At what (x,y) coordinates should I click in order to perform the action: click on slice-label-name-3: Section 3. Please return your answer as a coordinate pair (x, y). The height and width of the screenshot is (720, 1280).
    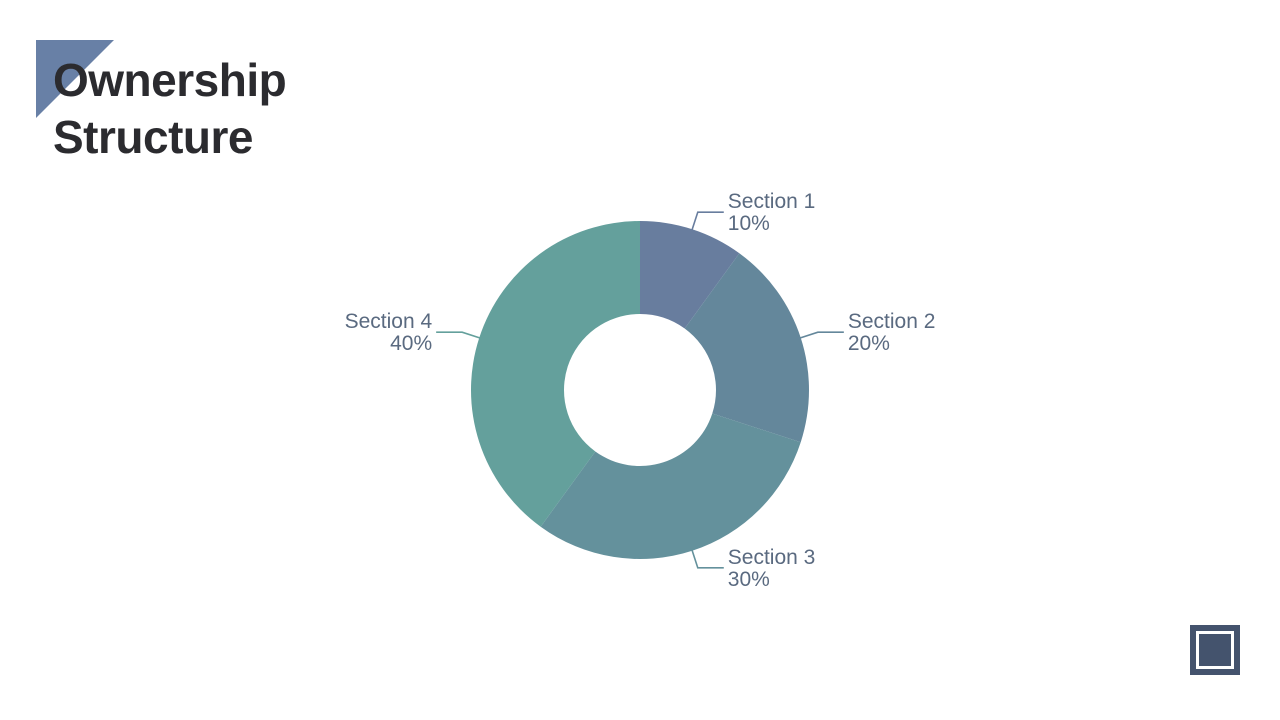
    Looking at the image, I should click on (772, 557).